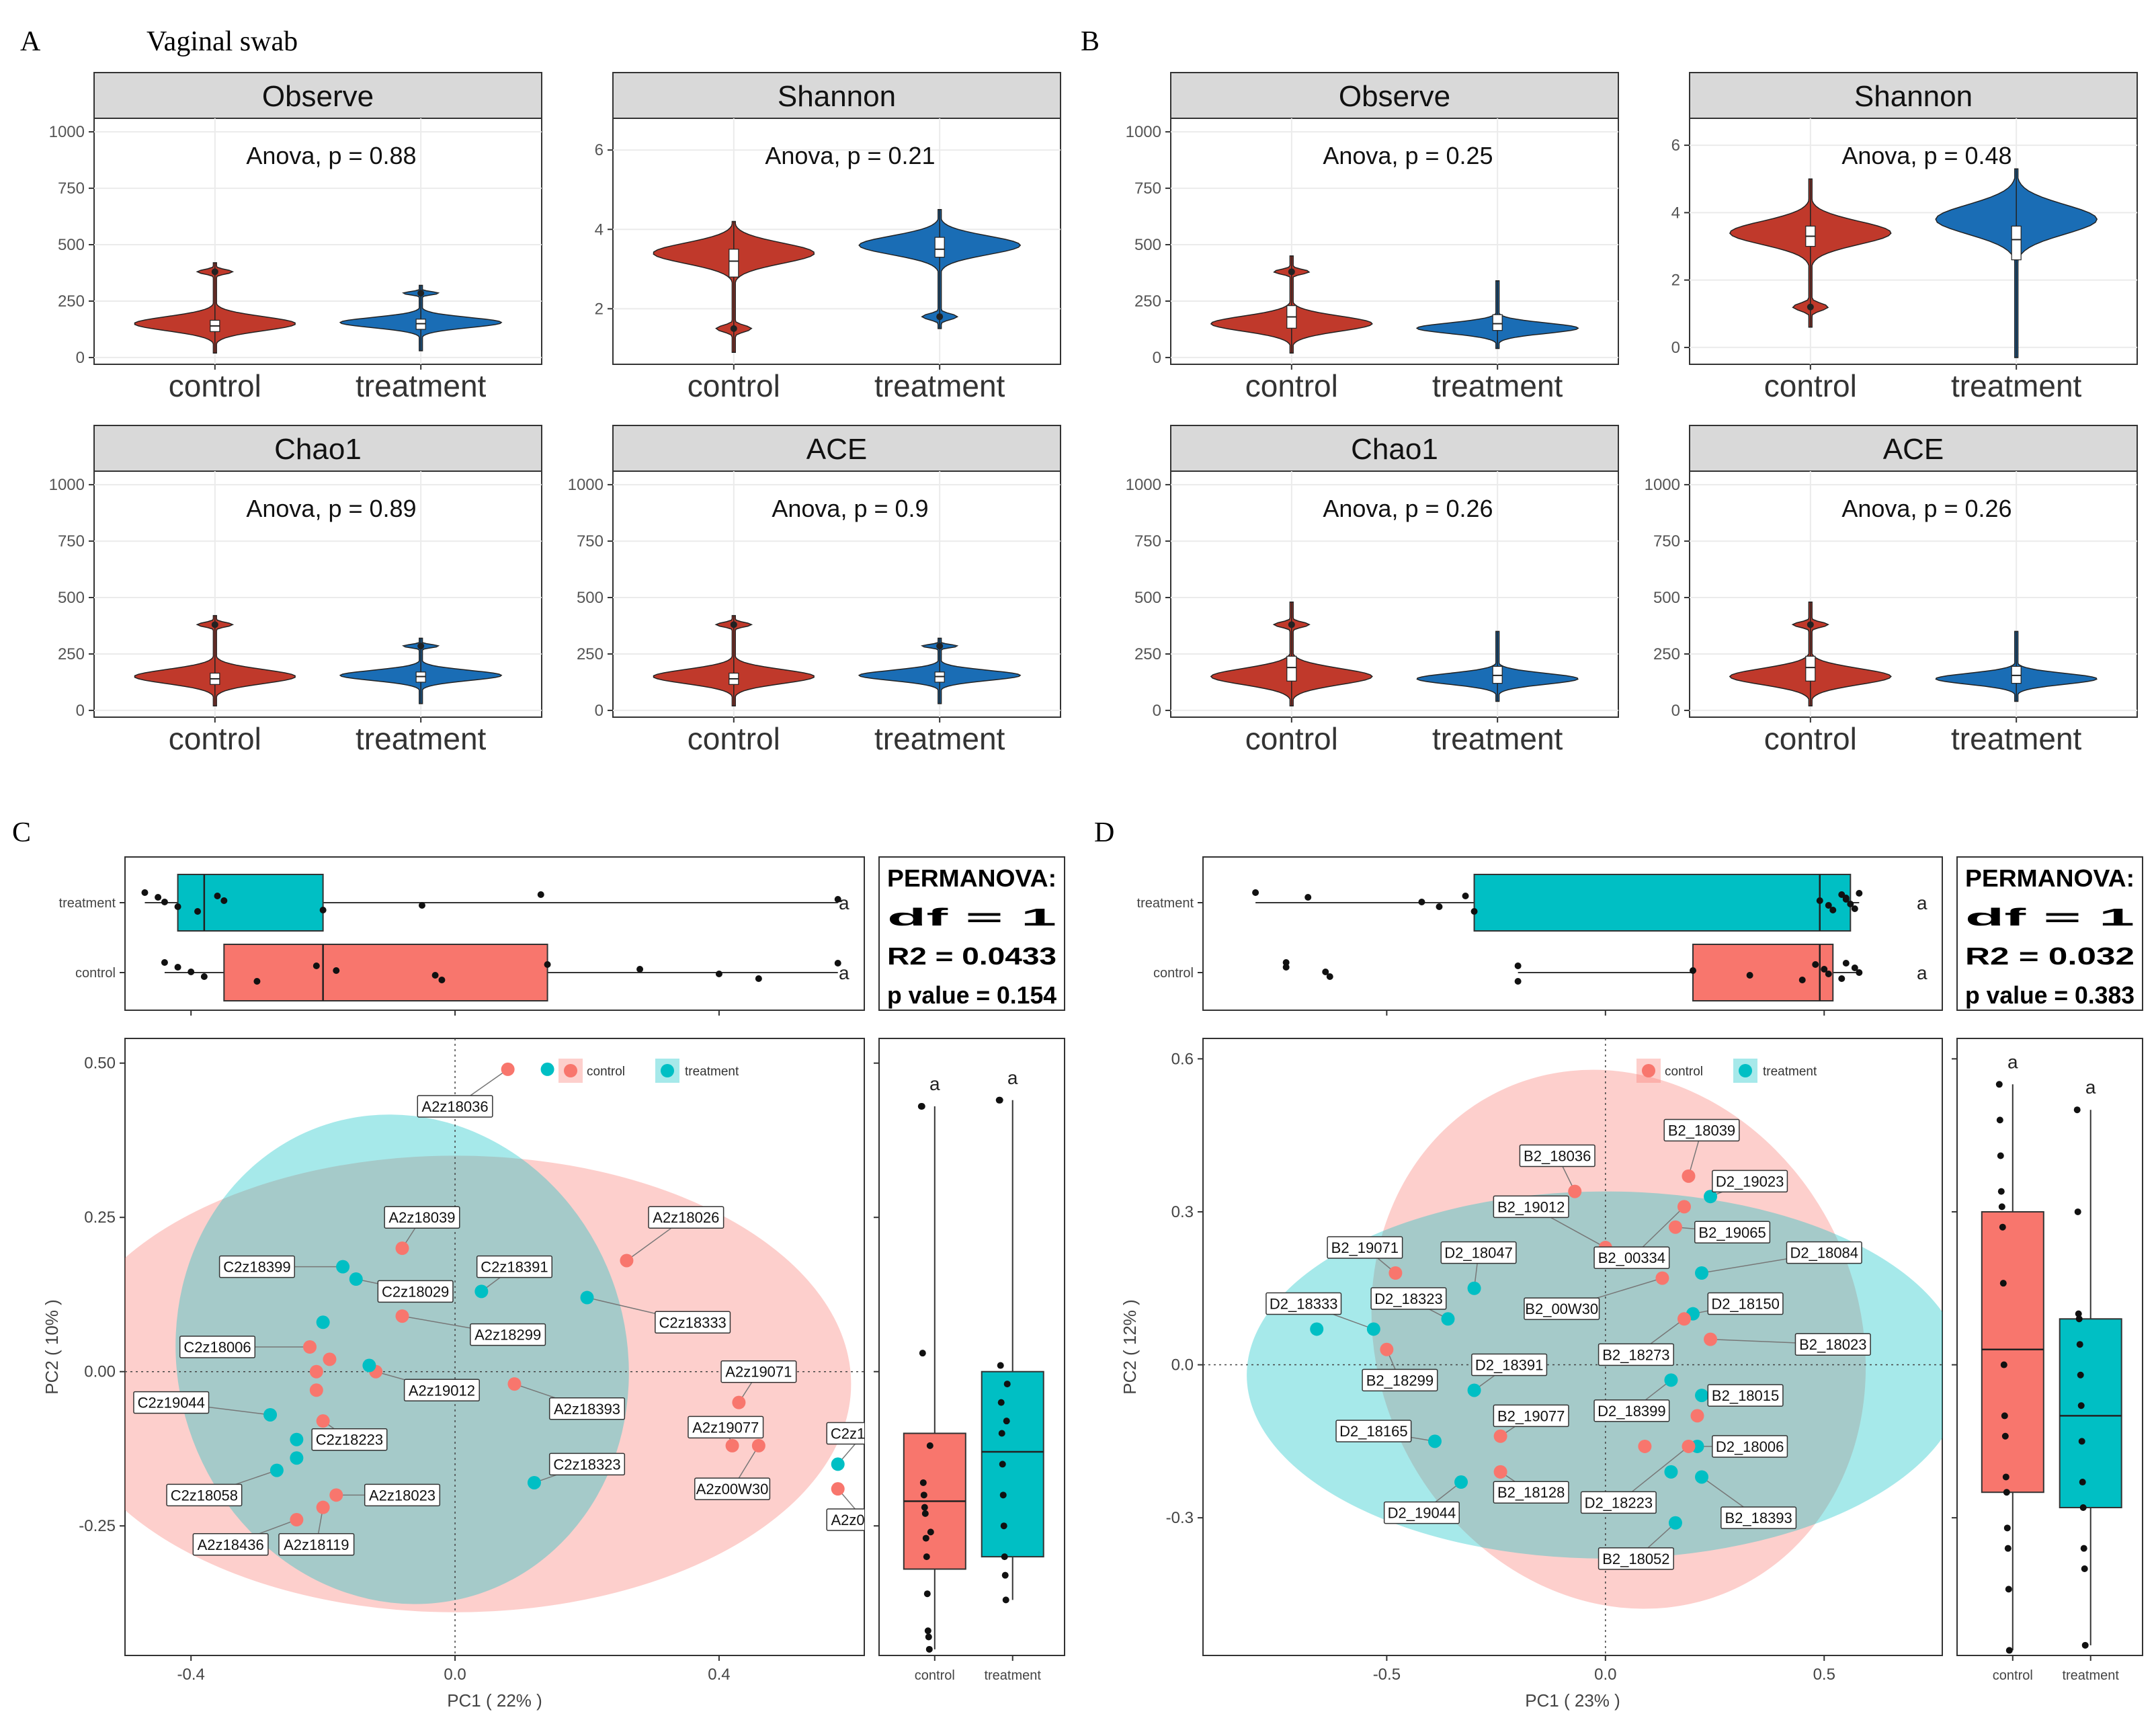  What do you see at coordinates (719, 1675) in the screenshot?
I see `x-tick-label: 0.4` at bounding box center [719, 1675].